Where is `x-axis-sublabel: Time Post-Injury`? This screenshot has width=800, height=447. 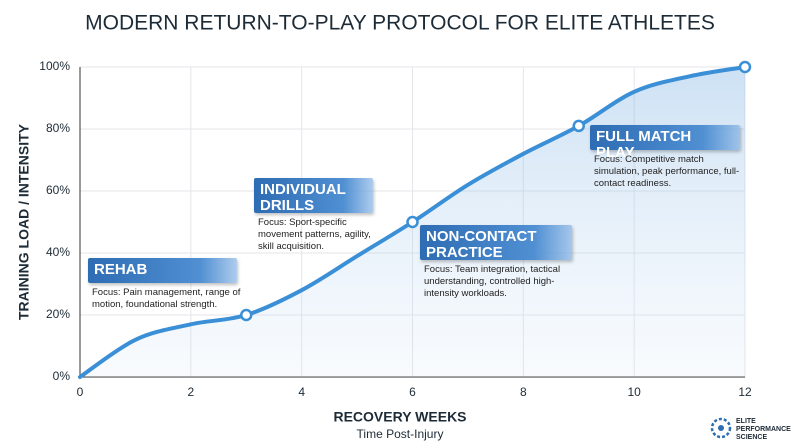
x-axis-sublabel: Time Post-Injury is located at coordinates (400, 434).